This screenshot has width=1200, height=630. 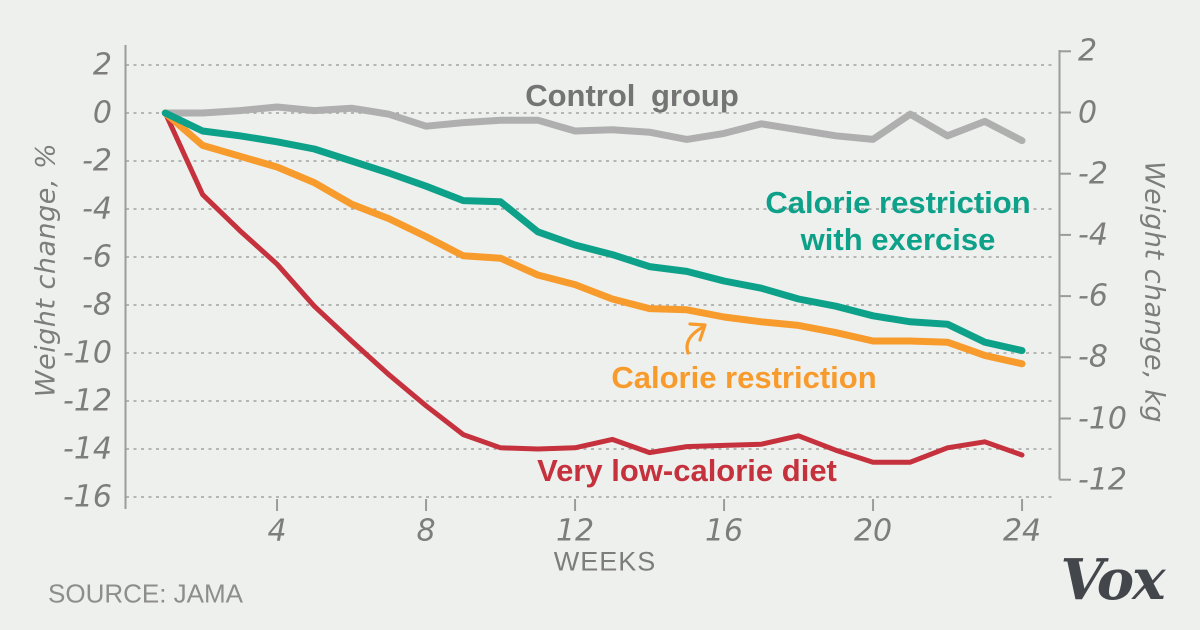 I want to click on calorie-restriction-with-exercise-label-line1: Calorie restriction, so click(x=898, y=202).